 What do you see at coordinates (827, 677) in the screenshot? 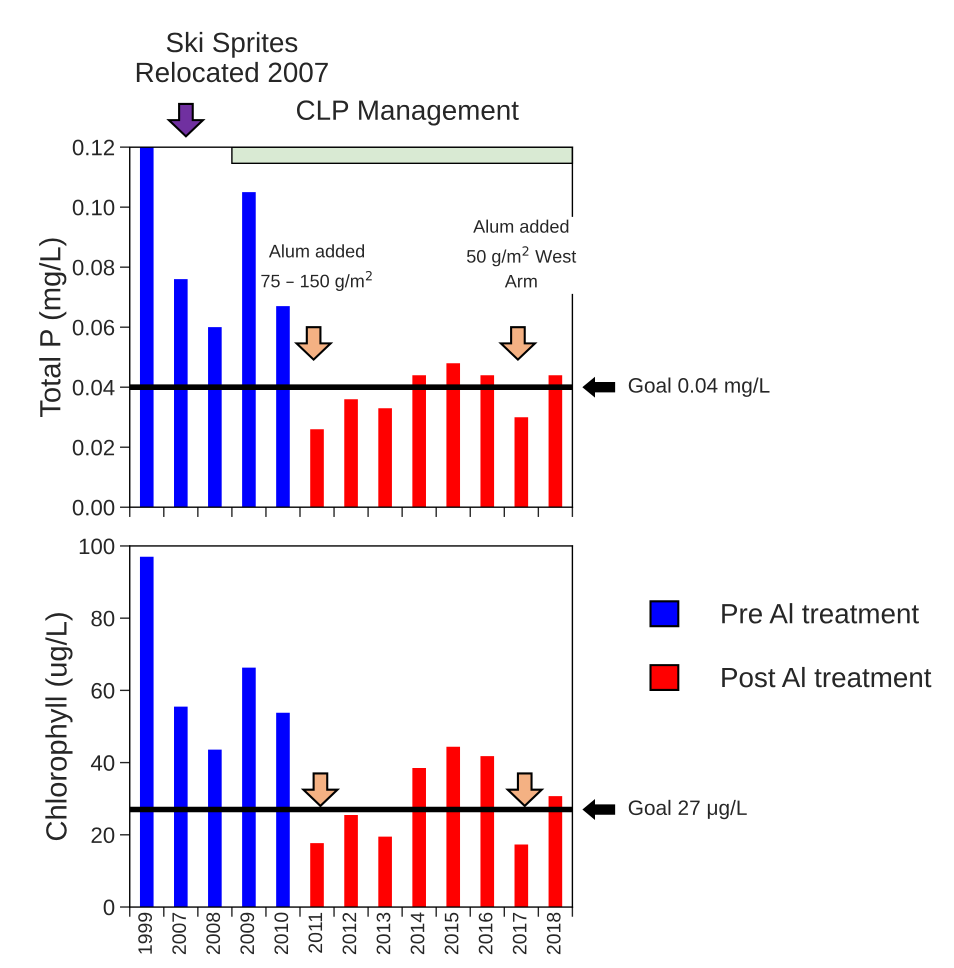
I see `legend-label: Post Al treatment` at bounding box center [827, 677].